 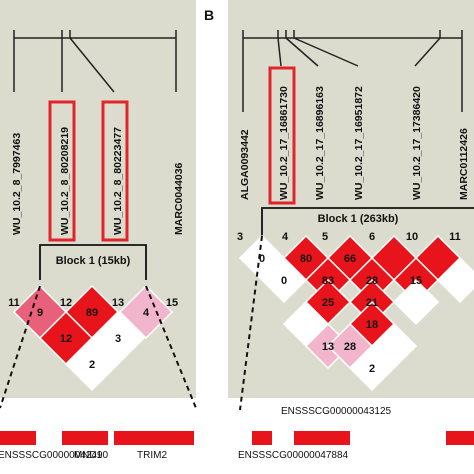 I want to click on ld-cell-value: 12, so click(x=66, y=339).